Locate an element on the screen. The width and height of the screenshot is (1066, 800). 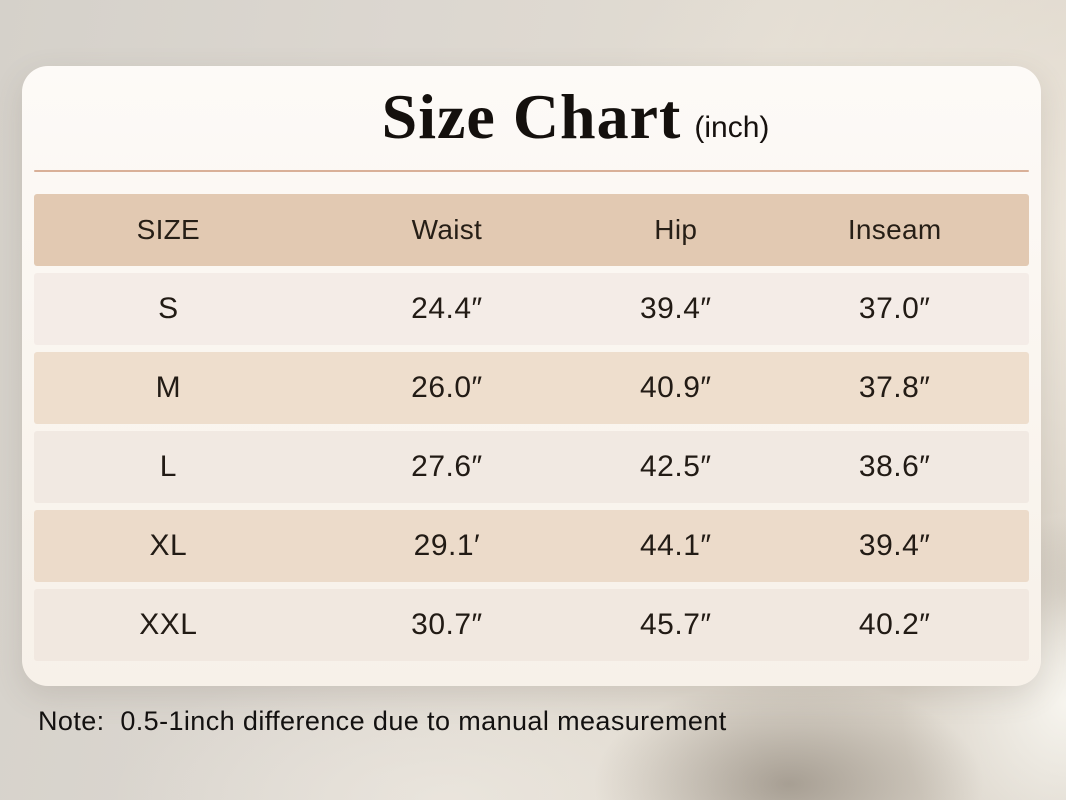
header-cell-hip: Hip is located at coordinates (676, 229).